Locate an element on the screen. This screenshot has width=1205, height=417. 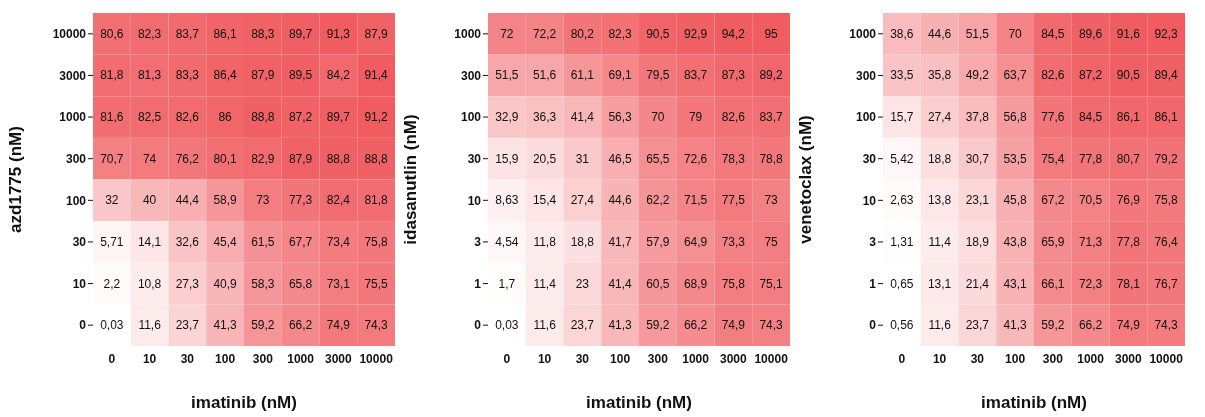
data-label: 5,71 is located at coordinates (112, 241).